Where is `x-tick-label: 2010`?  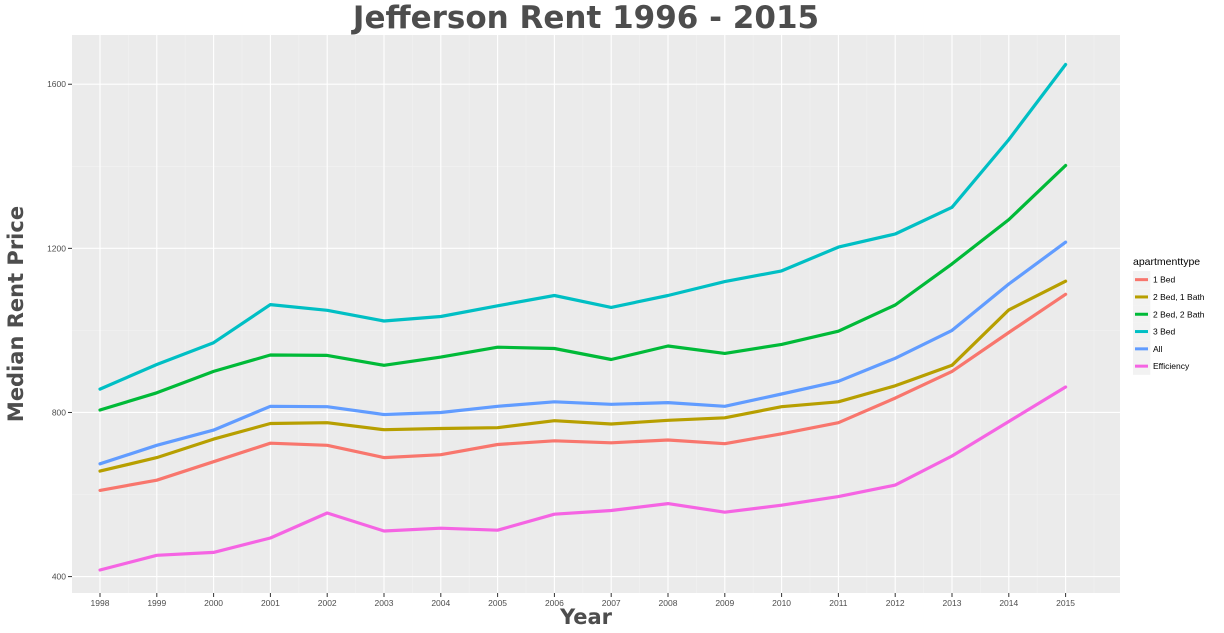 x-tick-label: 2010 is located at coordinates (781, 603).